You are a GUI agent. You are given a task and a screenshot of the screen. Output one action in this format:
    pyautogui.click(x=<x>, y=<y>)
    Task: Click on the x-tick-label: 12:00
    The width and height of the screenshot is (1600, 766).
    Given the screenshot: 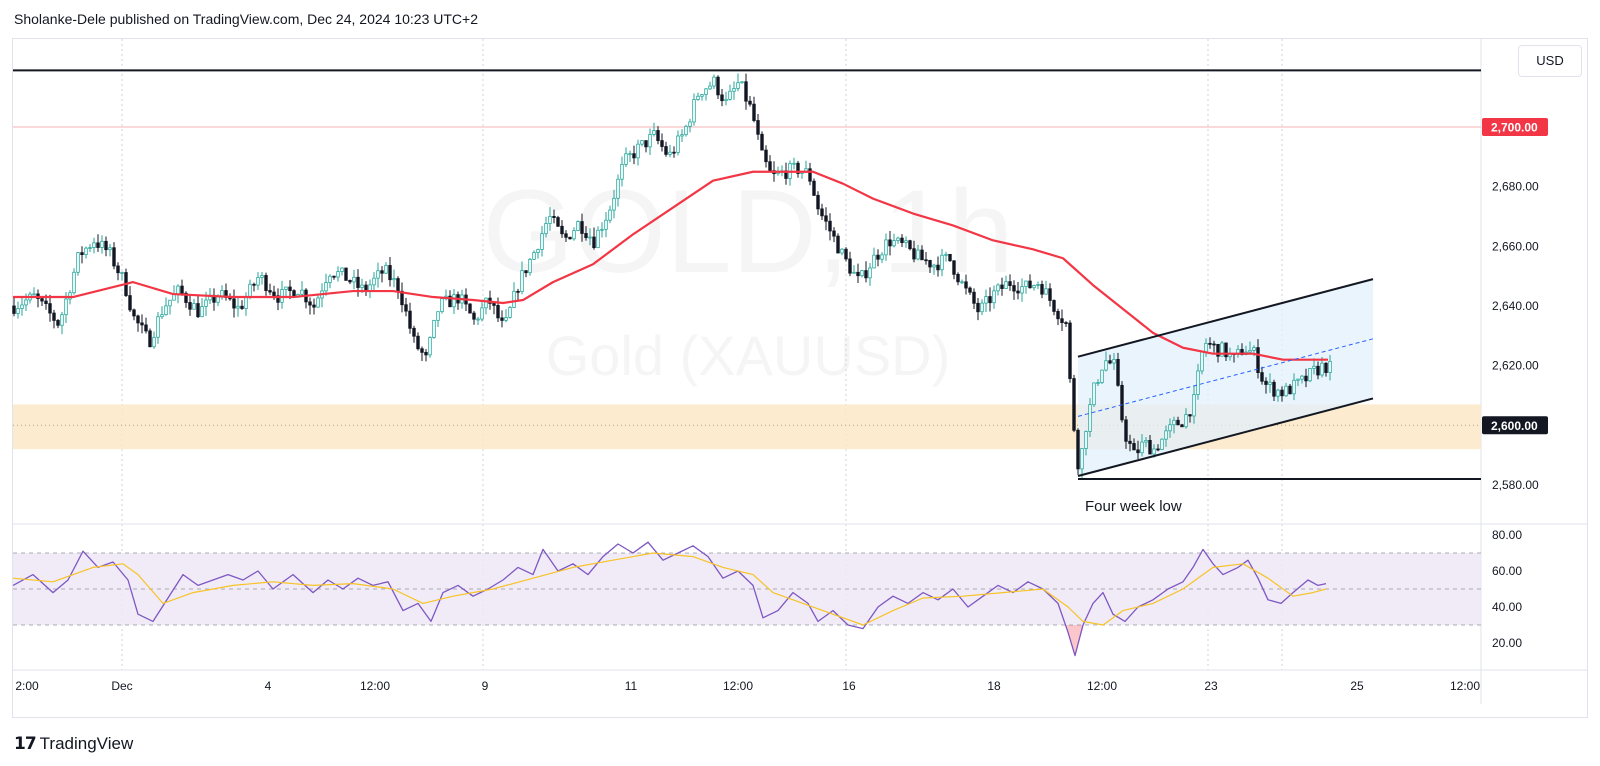 What is the action you would take?
    pyautogui.click(x=1102, y=686)
    